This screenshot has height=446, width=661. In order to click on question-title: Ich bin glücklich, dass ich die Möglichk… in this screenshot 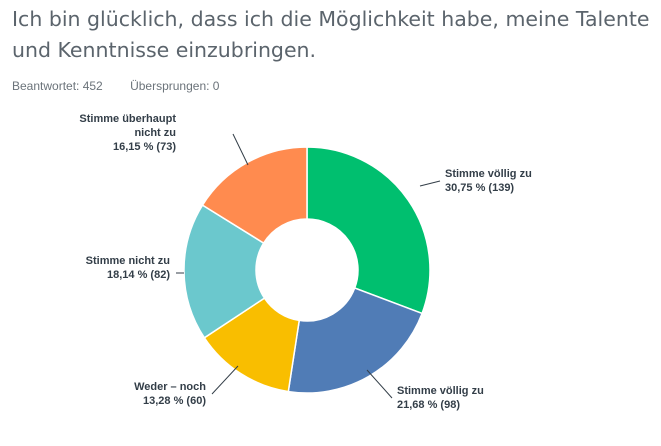, I will do `click(331, 34)`.